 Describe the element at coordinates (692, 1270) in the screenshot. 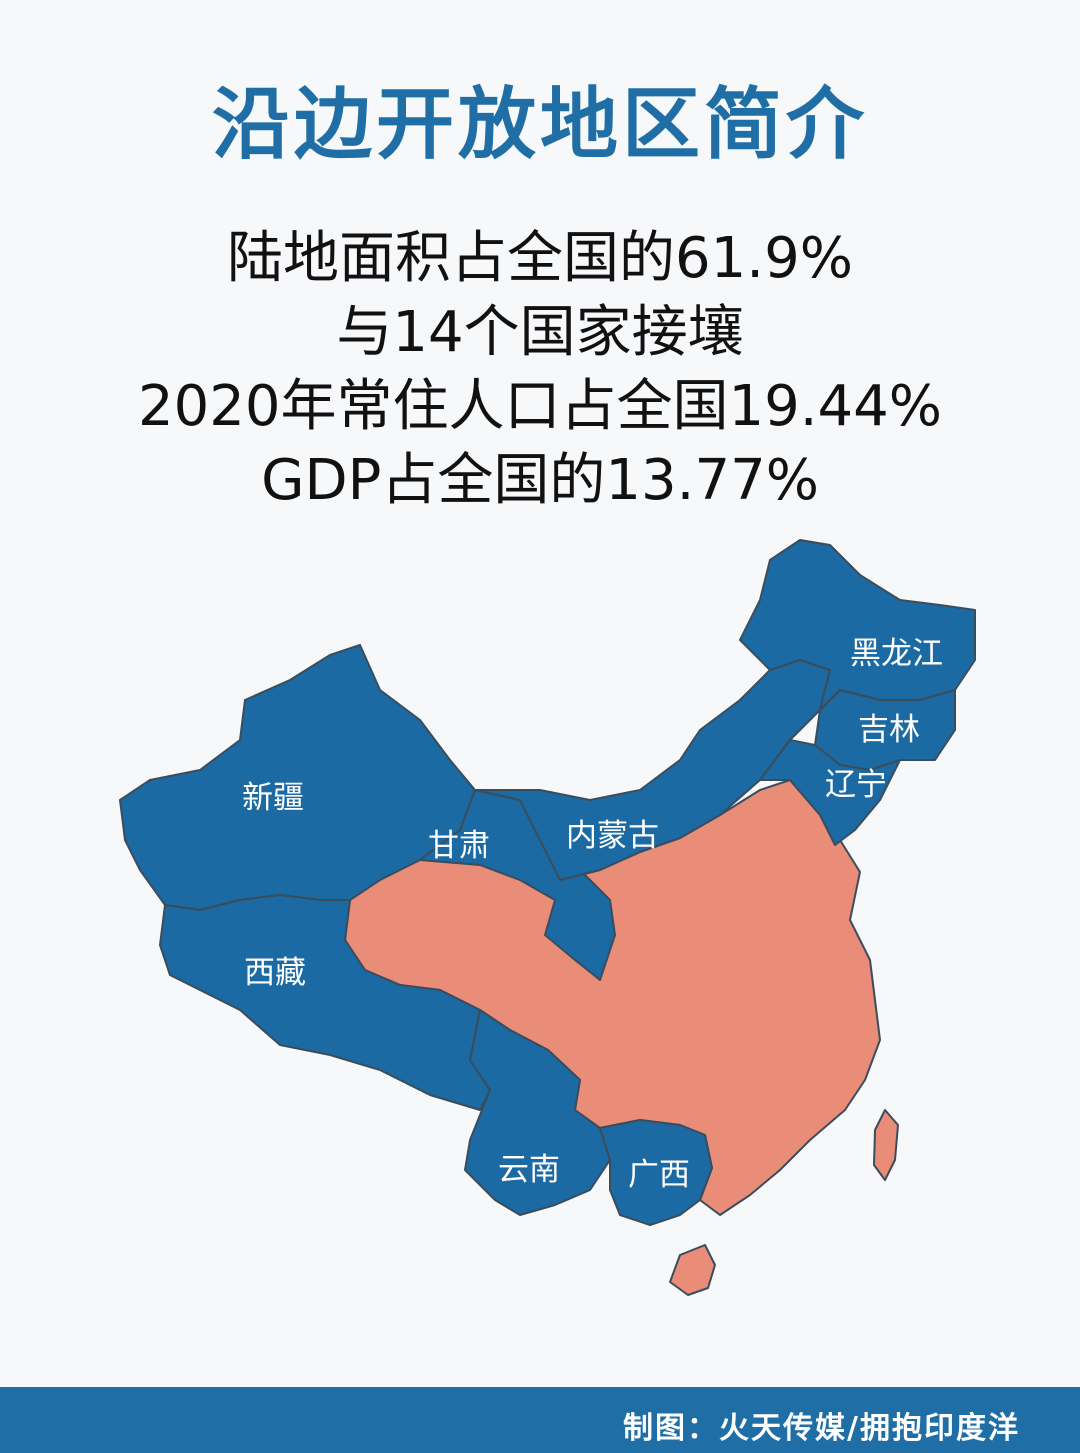

I see `hainan-island` at that location.